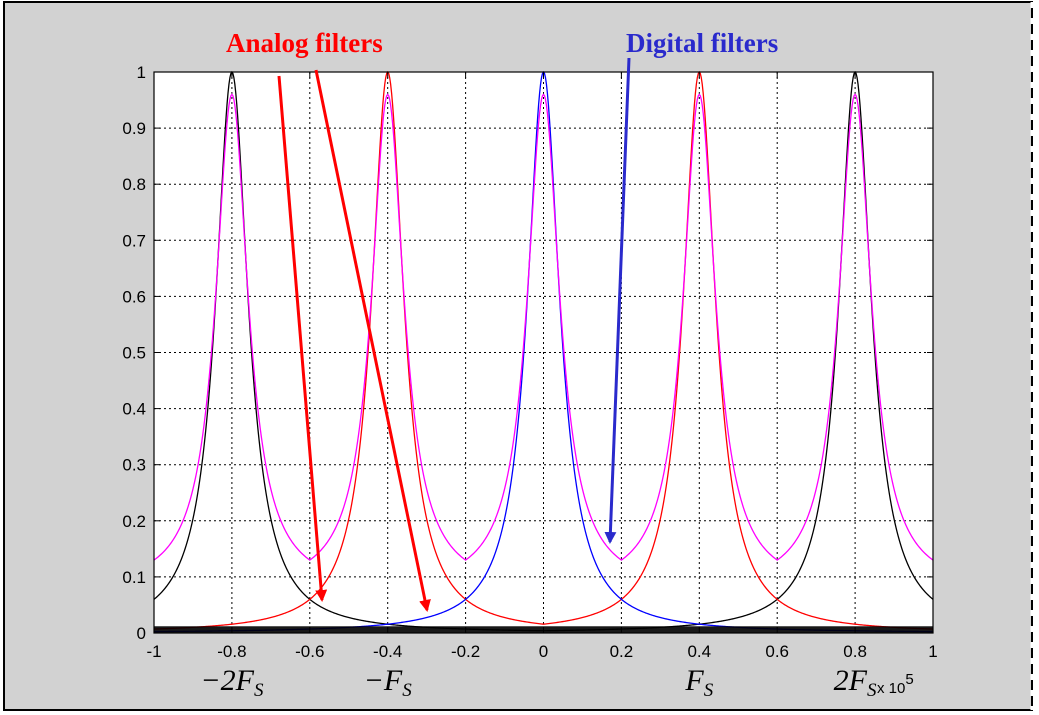 The image size is (1039, 715). Describe the element at coordinates (387, 651) in the screenshot. I see `x-tick-label: -0.4` at that location.